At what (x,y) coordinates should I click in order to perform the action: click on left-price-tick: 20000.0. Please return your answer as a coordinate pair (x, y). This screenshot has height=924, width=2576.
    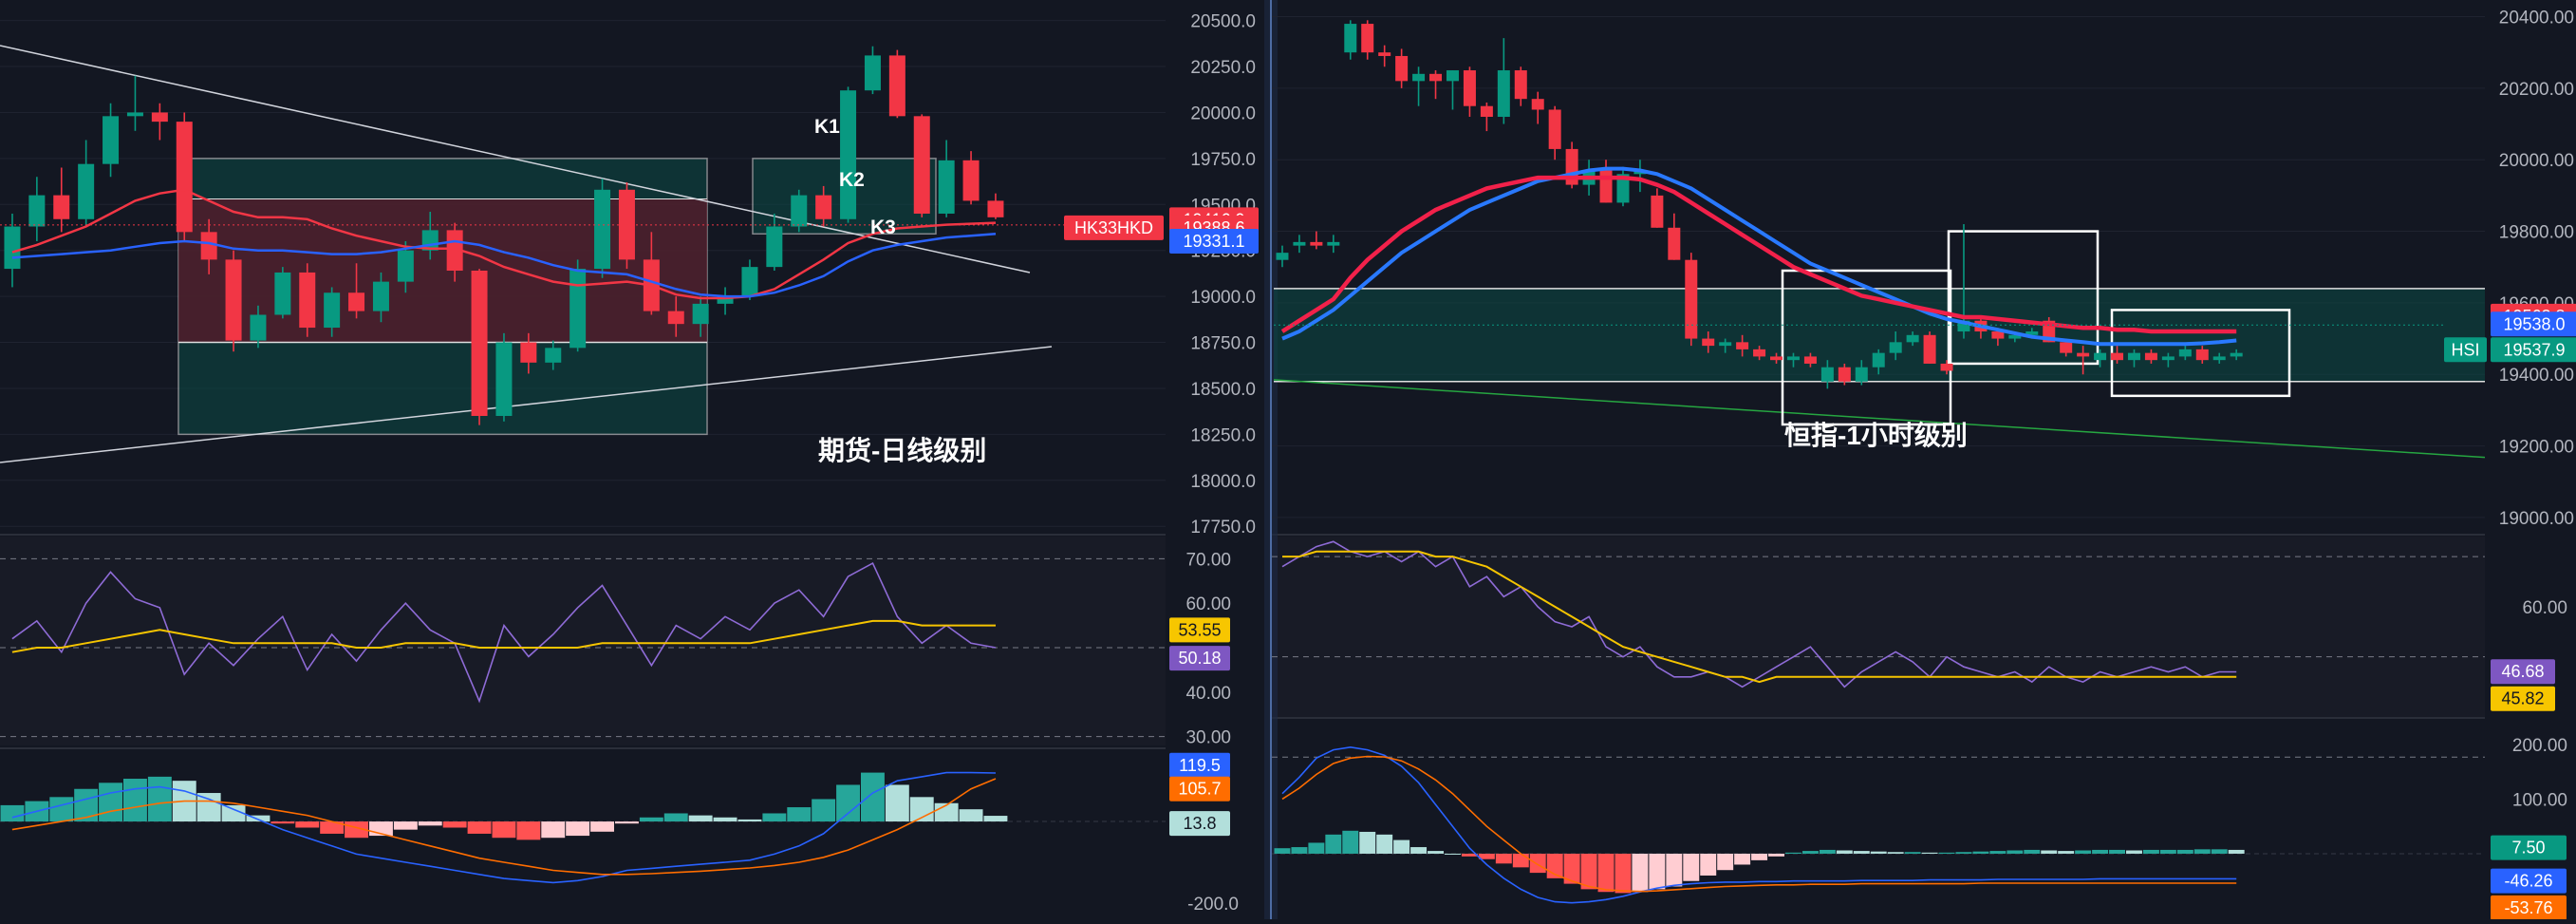
    Looking at the image, I should click on (1223, 113).